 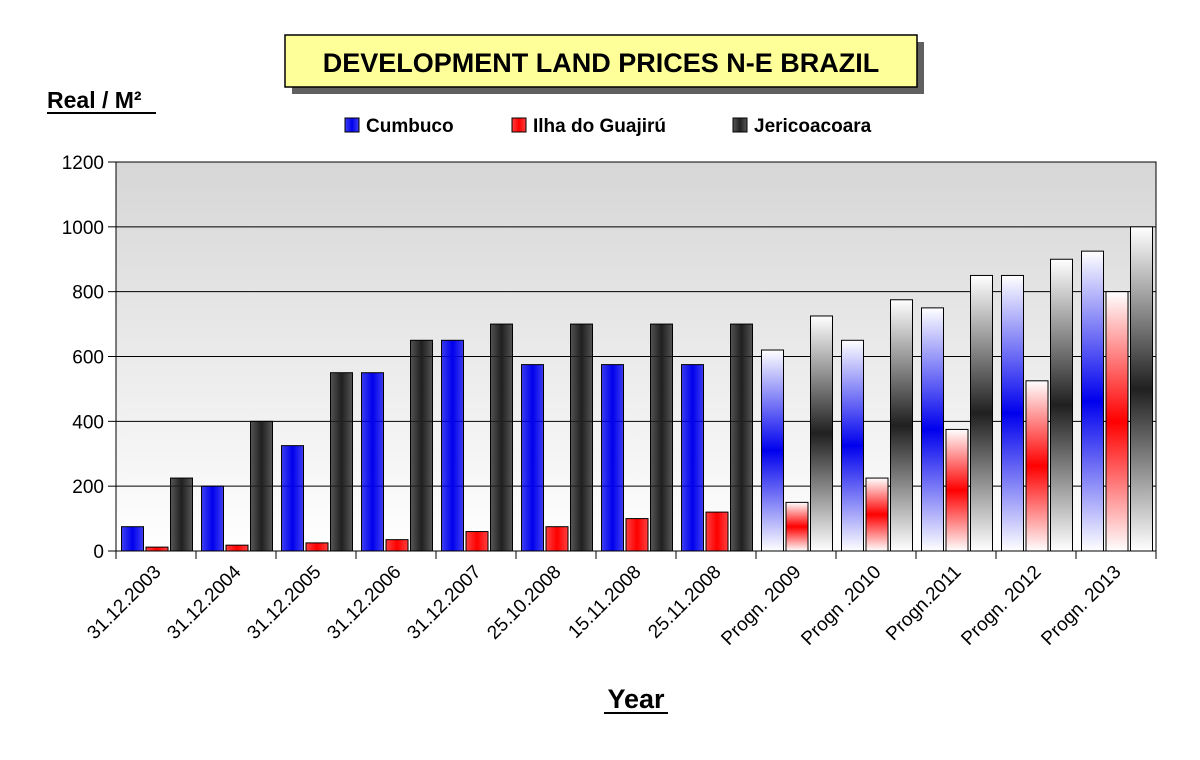 What do you see at coordinates (841, 606) in the screenshot?
I see `x-tick-label: Progn .2010` at bounding box center [841, 606].